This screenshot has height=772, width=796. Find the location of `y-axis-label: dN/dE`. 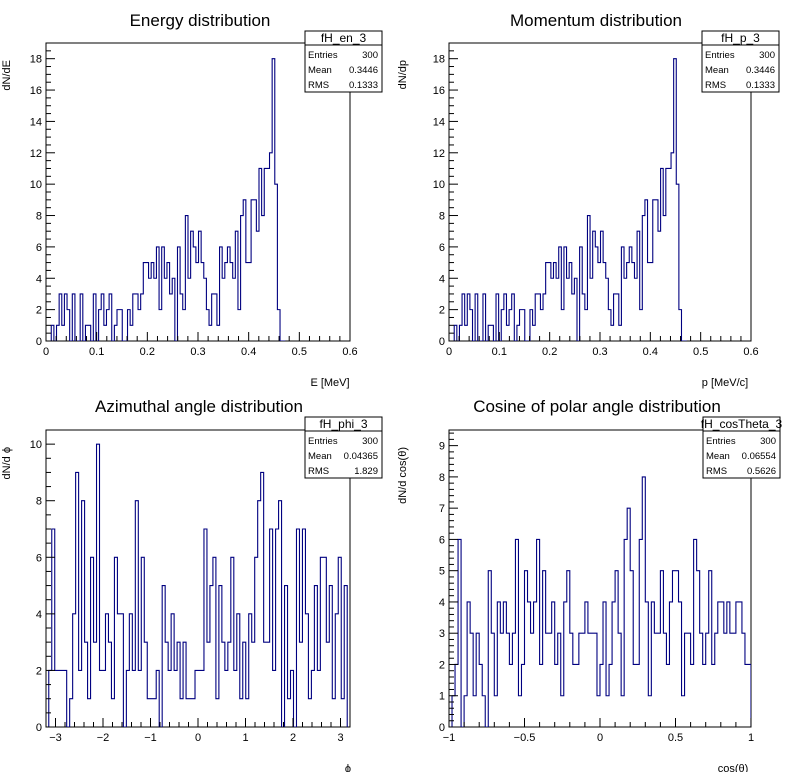

y-axis-label: dN/dE is located at coordinates (7, 75).